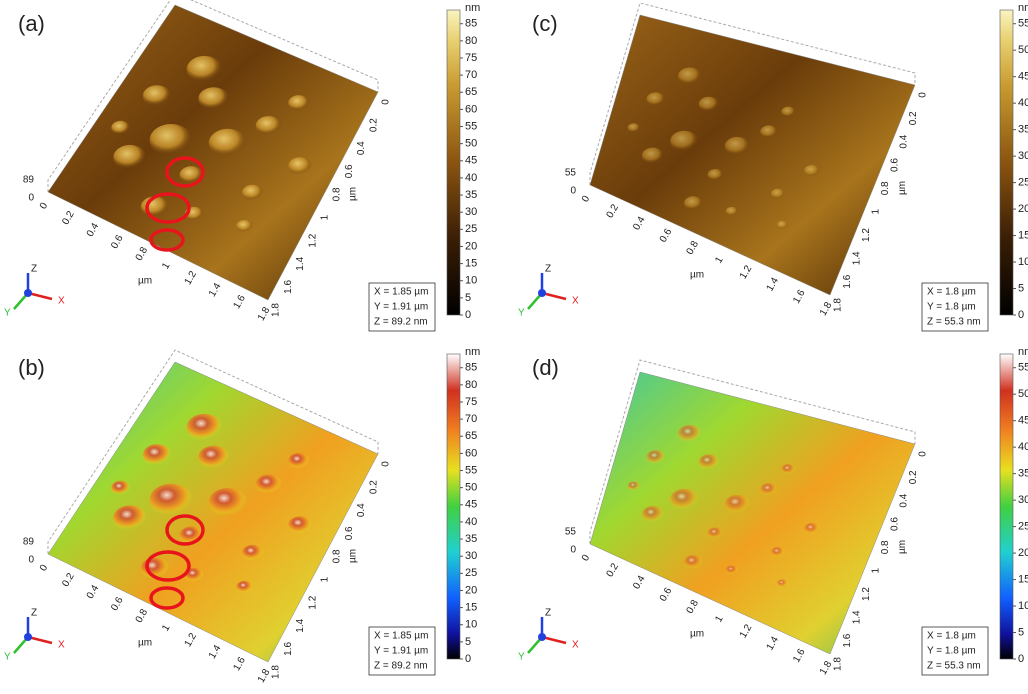  What do you see at coordinates (312, 240) in the screenshot?
I see `y-tick-label: 1.2` at bounding box center [312, 240].